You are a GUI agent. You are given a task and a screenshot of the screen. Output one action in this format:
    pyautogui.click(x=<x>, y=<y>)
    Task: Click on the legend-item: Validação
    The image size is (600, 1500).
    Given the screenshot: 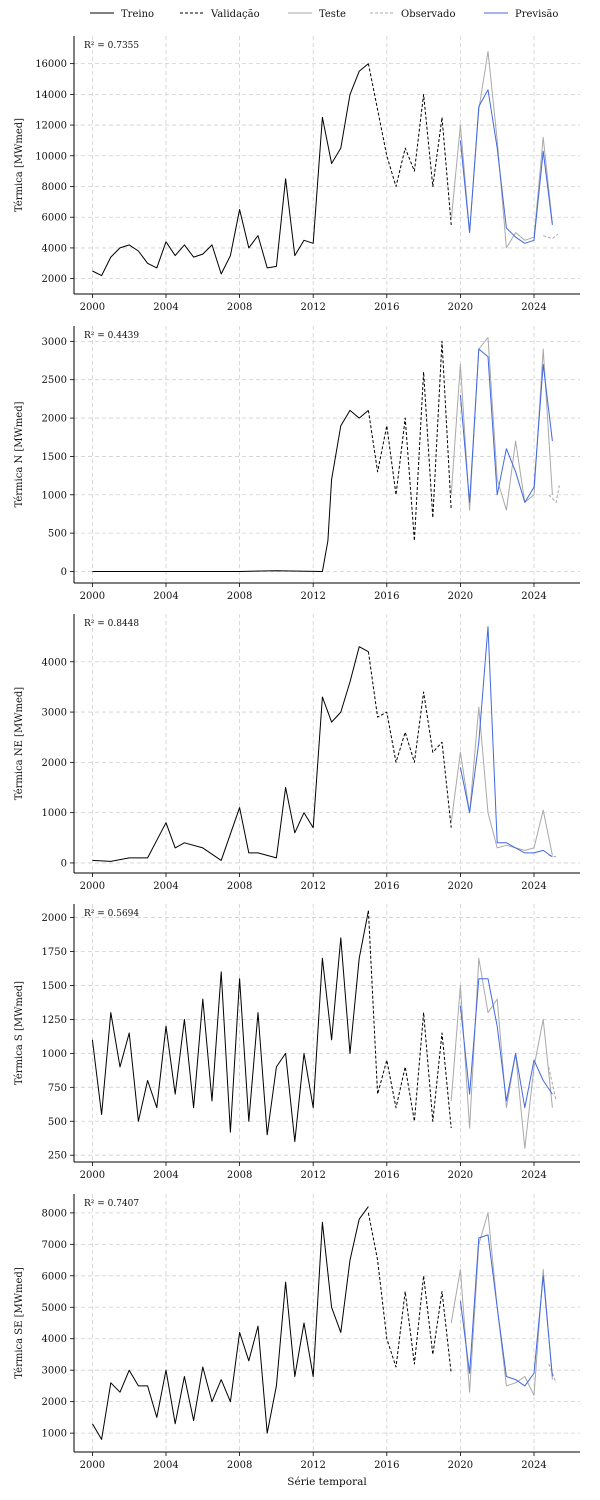 What is the action you would take?
    pyautogui.click(x=220, y=14)
    